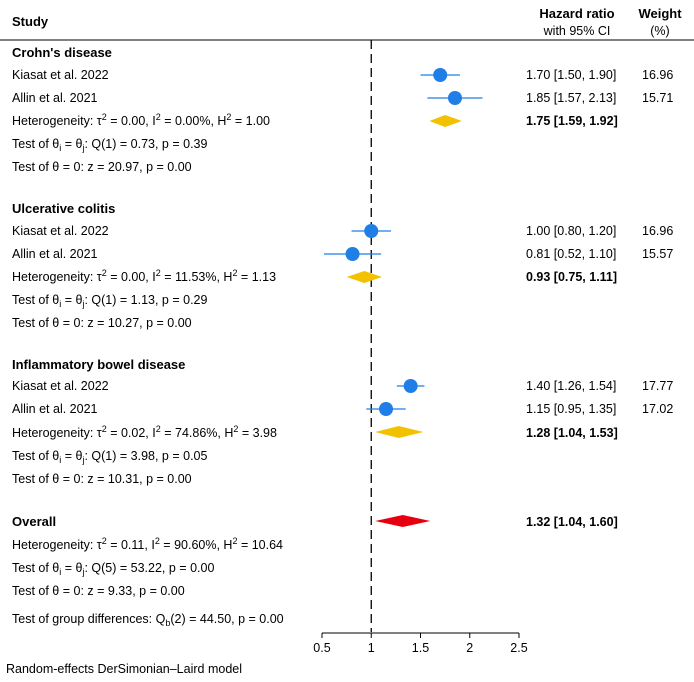 This screenshot has width=694, height=682. Describe the element at coordinates (571, 231) in the screenshot. I see `ci-text: 1.00 [0.80, 1.20]` at that location.